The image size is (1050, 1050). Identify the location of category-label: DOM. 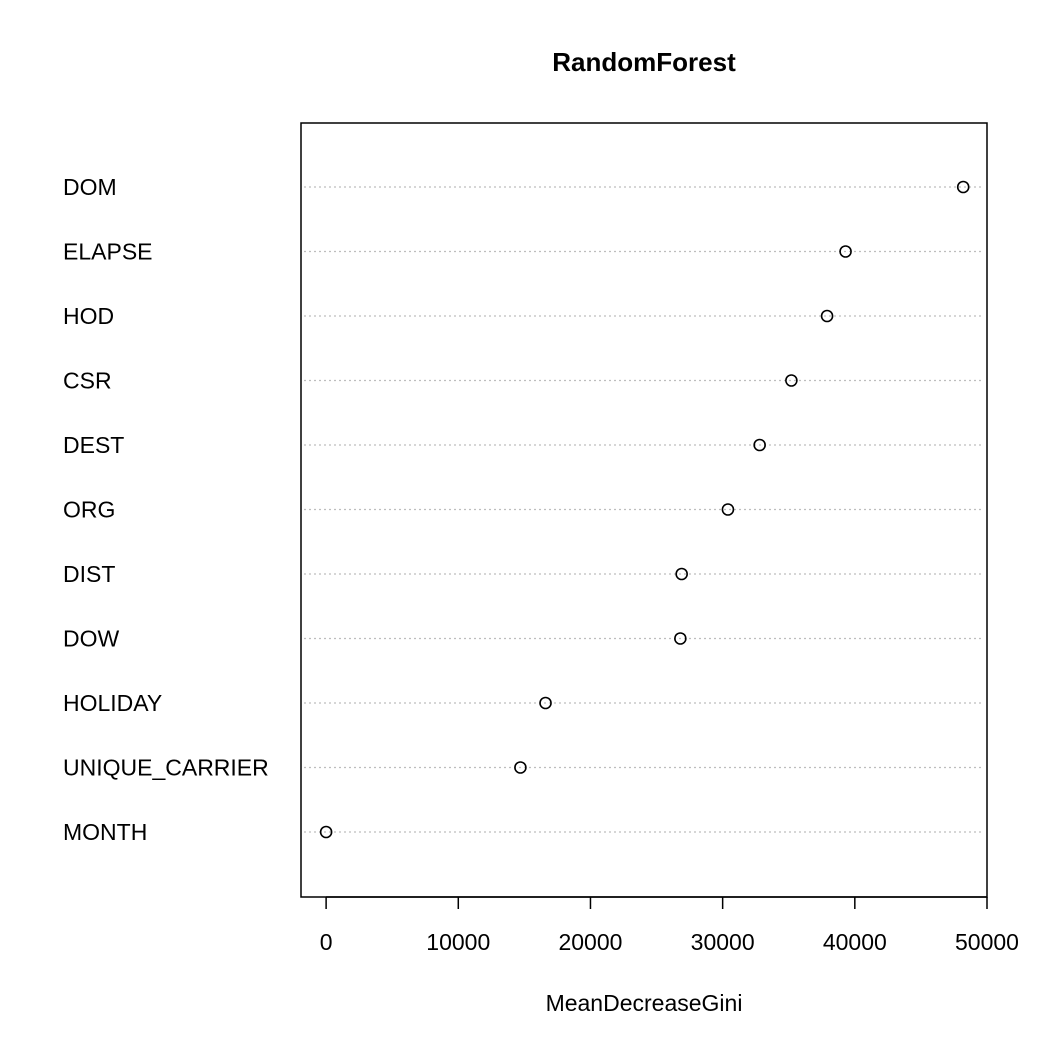
(90, 187).